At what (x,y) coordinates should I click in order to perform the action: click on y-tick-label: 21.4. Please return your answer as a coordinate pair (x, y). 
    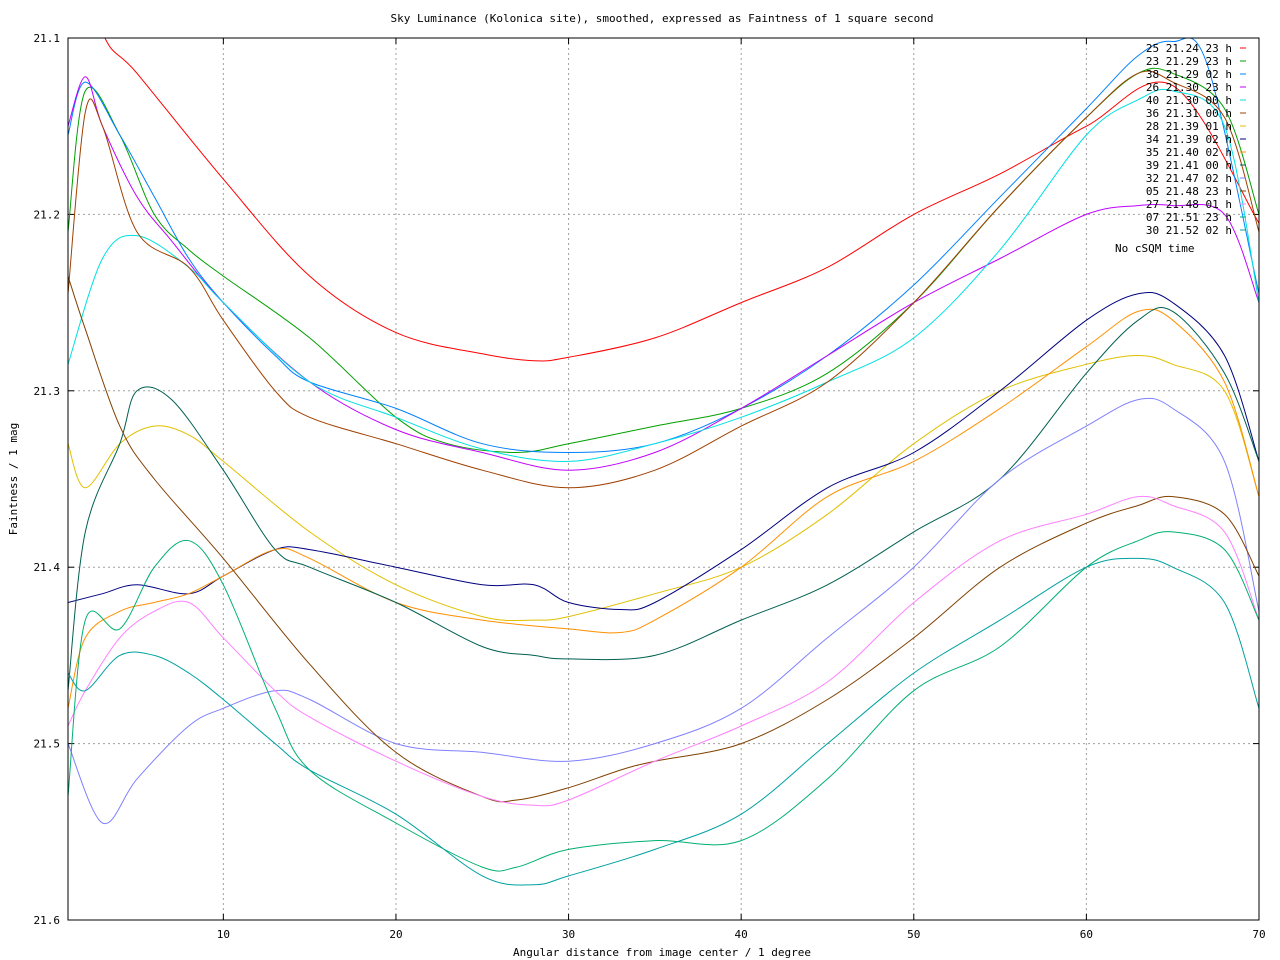
    Looking at the image, I should click on (47, 567).